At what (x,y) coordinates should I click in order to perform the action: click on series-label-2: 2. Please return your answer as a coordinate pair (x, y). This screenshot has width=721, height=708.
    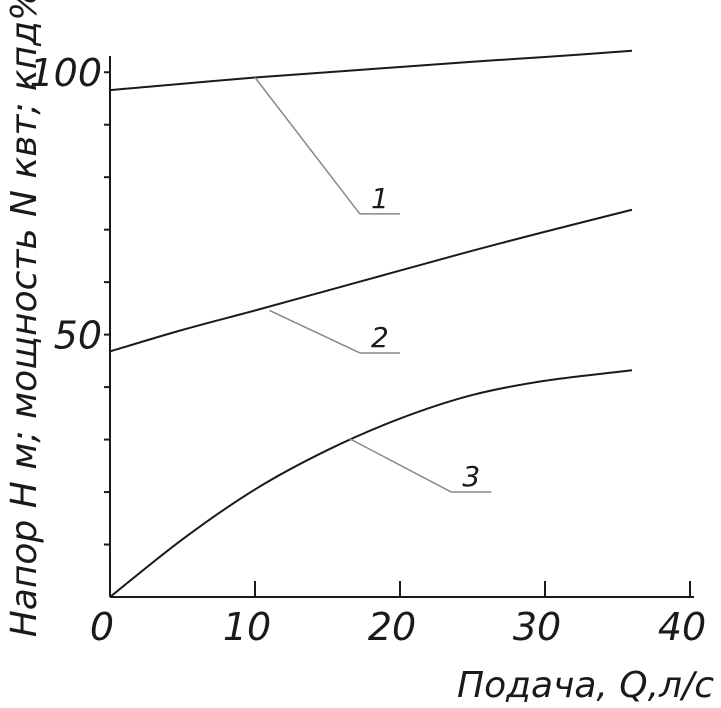
    Looking at the image, I should click on (380, 337).